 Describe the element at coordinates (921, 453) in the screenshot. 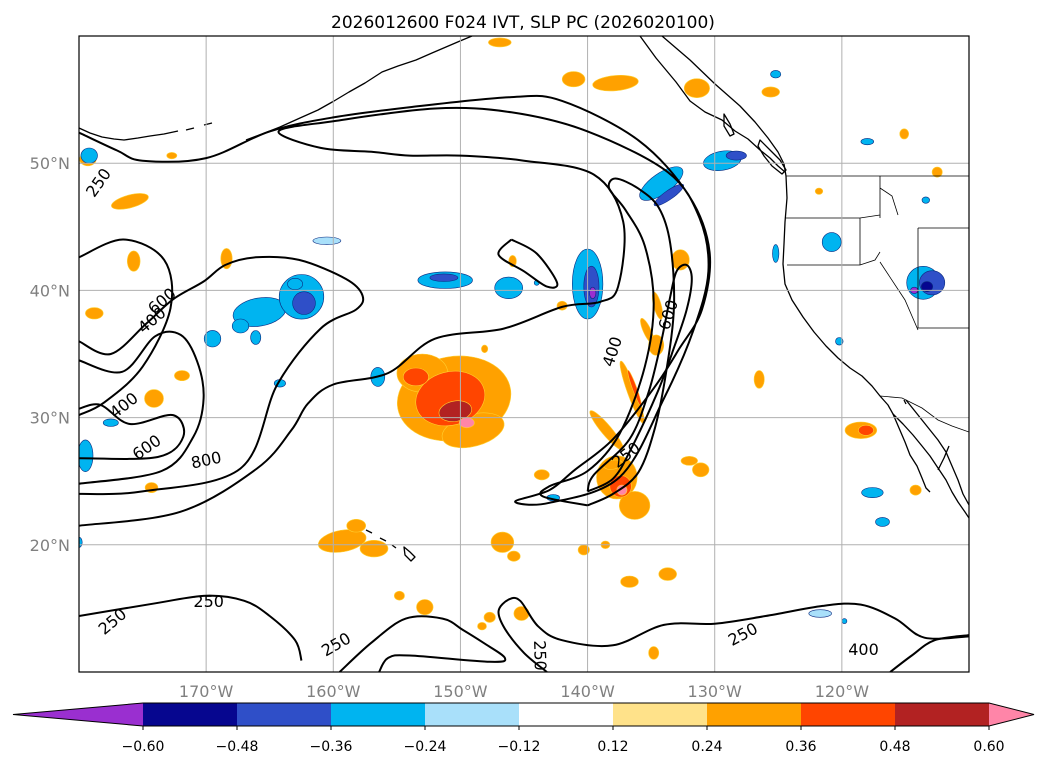

I see `coastline-baja-california` at that location.